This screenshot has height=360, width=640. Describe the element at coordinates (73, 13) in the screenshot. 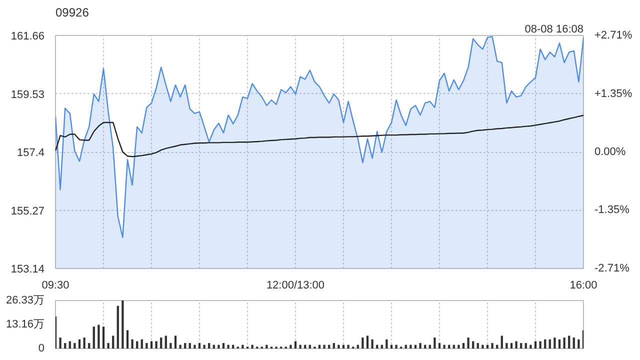

I see `chart-title: 09926` at that location.